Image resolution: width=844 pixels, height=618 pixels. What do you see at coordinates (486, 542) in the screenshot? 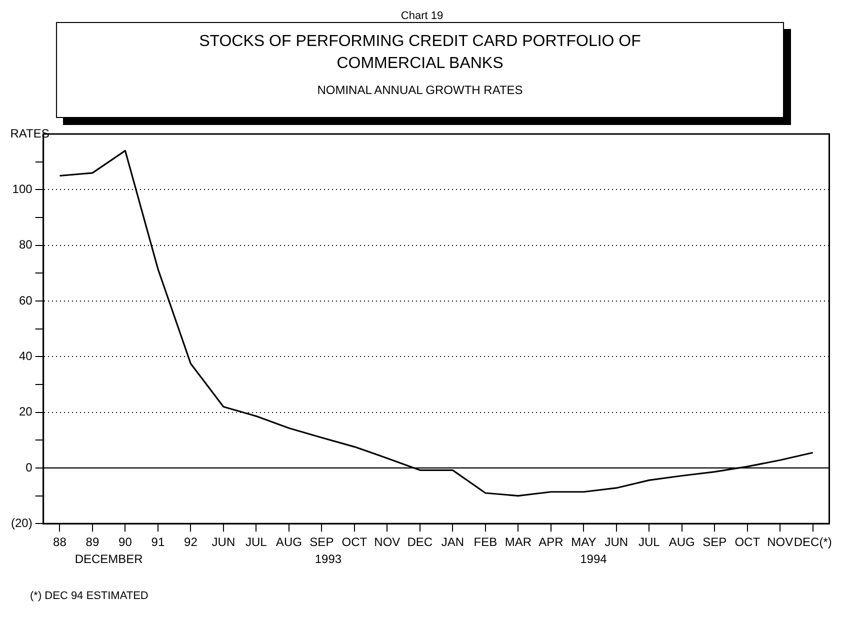
I see `x-tick-label: FEB` at bounding box center [486, 542].